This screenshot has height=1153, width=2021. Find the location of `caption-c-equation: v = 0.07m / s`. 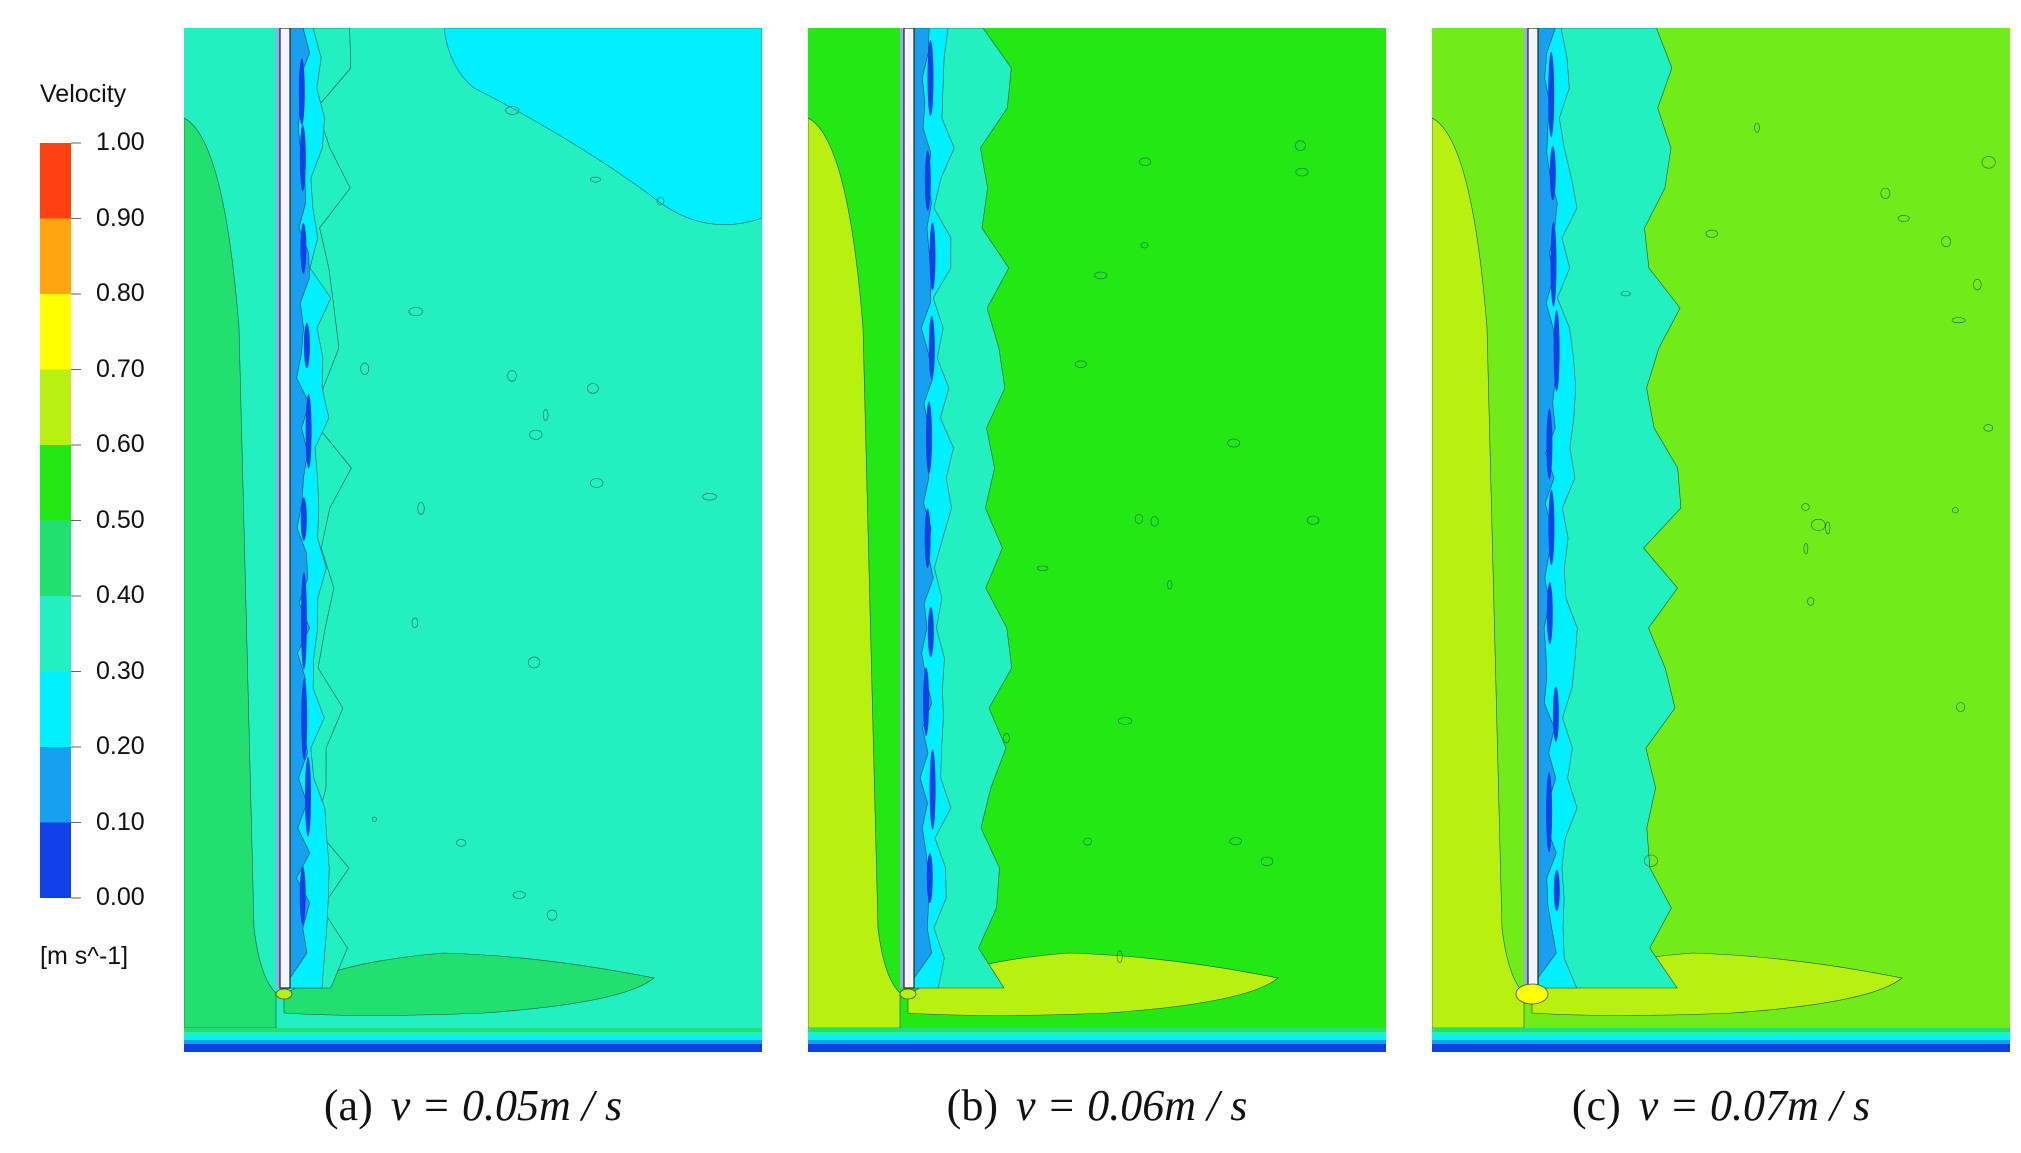

caption-c-equation: v = 0.07m / s is located at coordinates (1754, 1105).